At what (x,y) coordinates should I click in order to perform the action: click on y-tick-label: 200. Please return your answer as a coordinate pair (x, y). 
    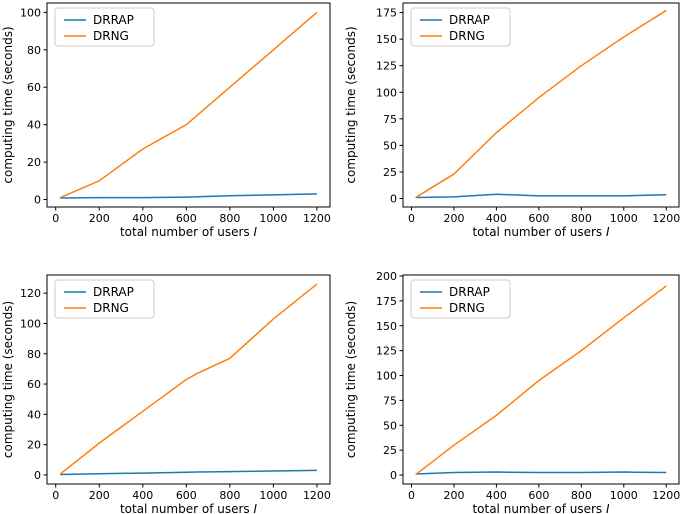
    Looking at the image, I should click on (386, 276).